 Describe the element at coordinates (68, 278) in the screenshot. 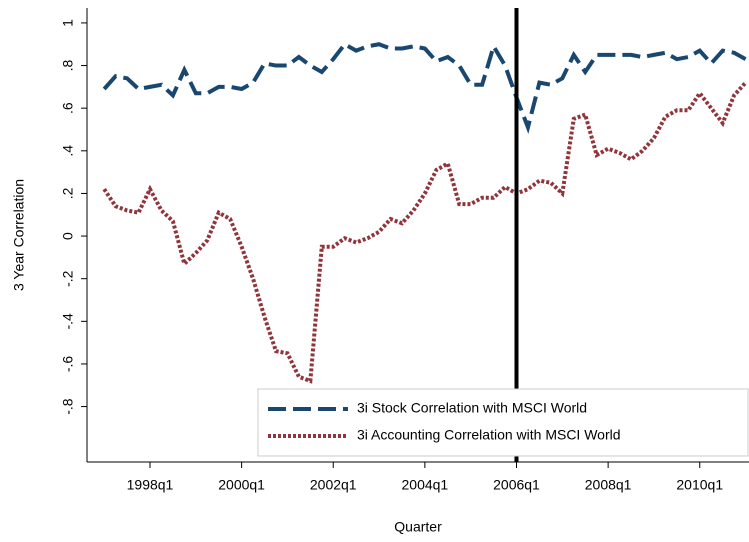

I see `y-tick-label: -.2` at that location.